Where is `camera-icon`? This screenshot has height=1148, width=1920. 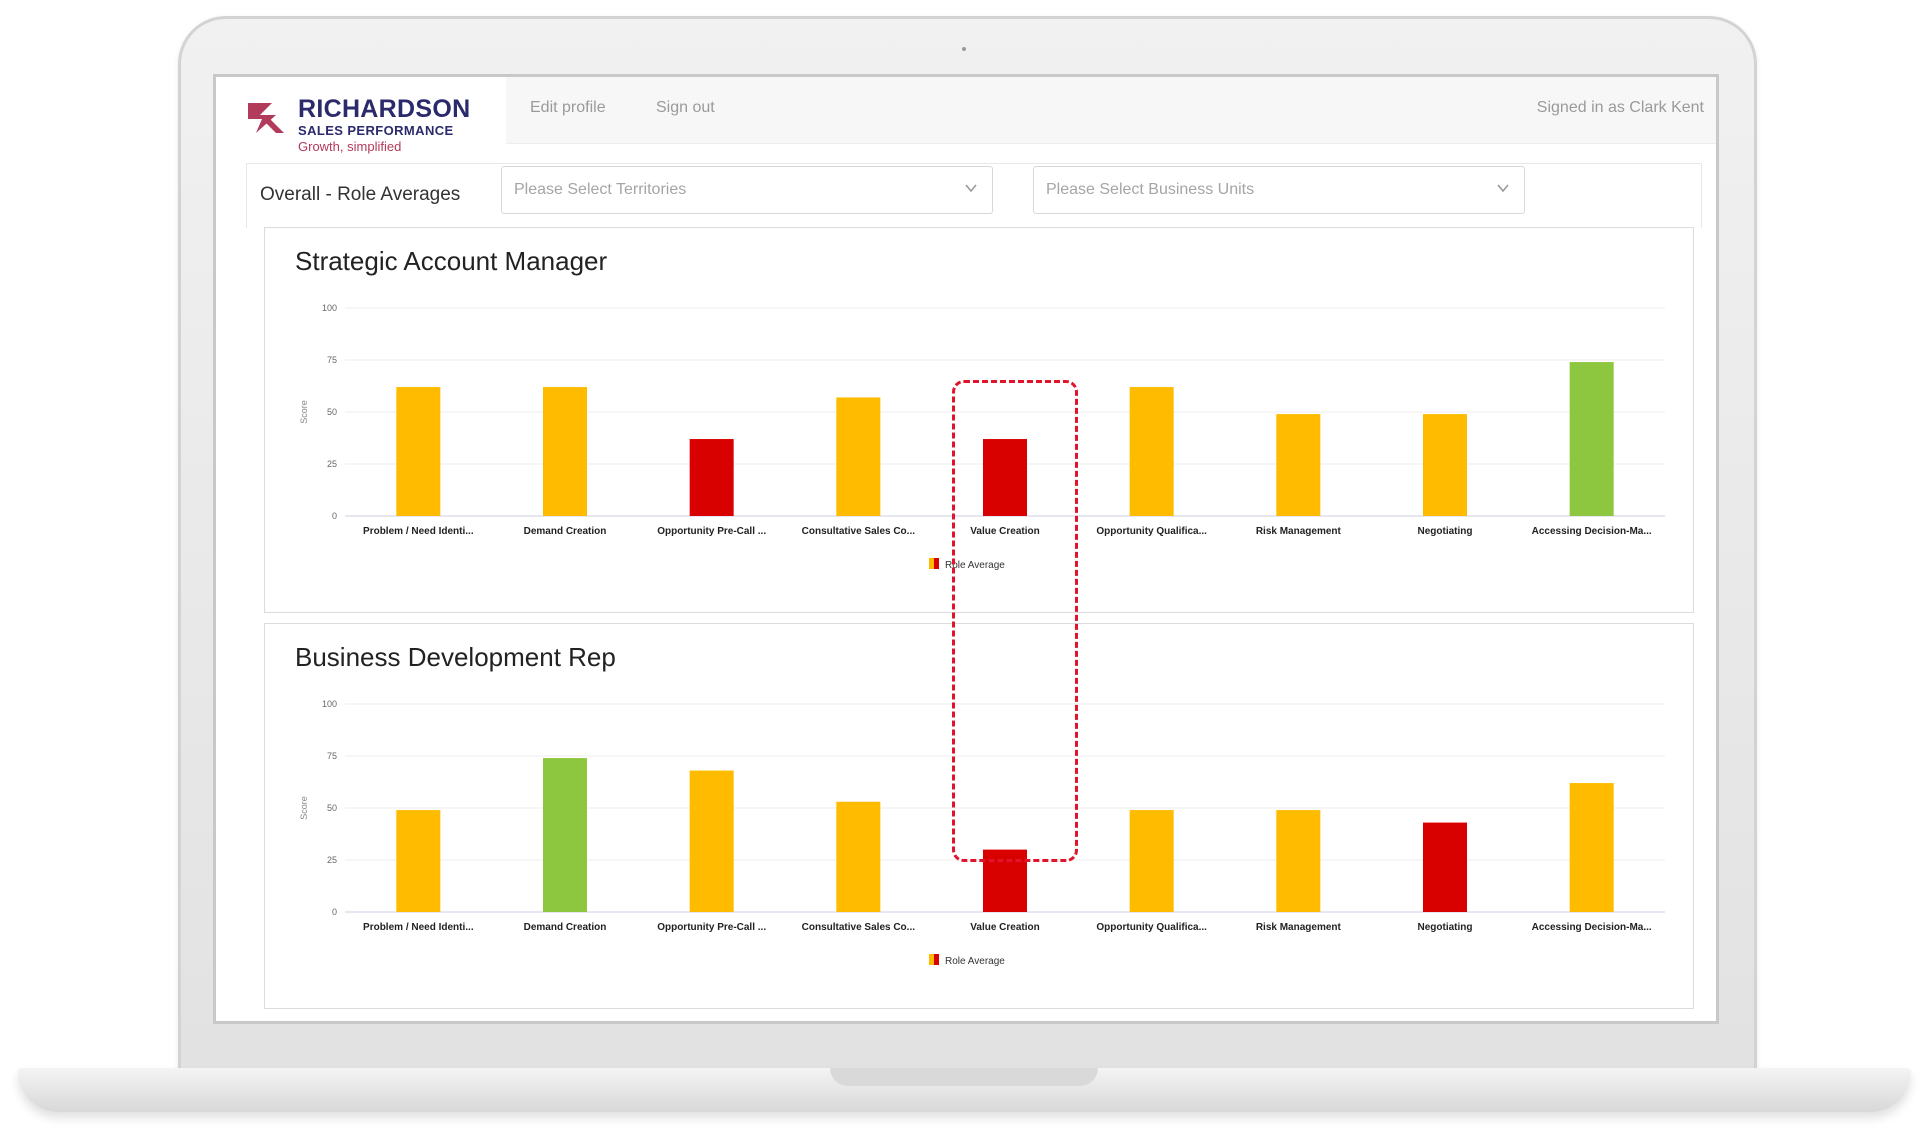
camera-icon is located at coordinates (964, 49).